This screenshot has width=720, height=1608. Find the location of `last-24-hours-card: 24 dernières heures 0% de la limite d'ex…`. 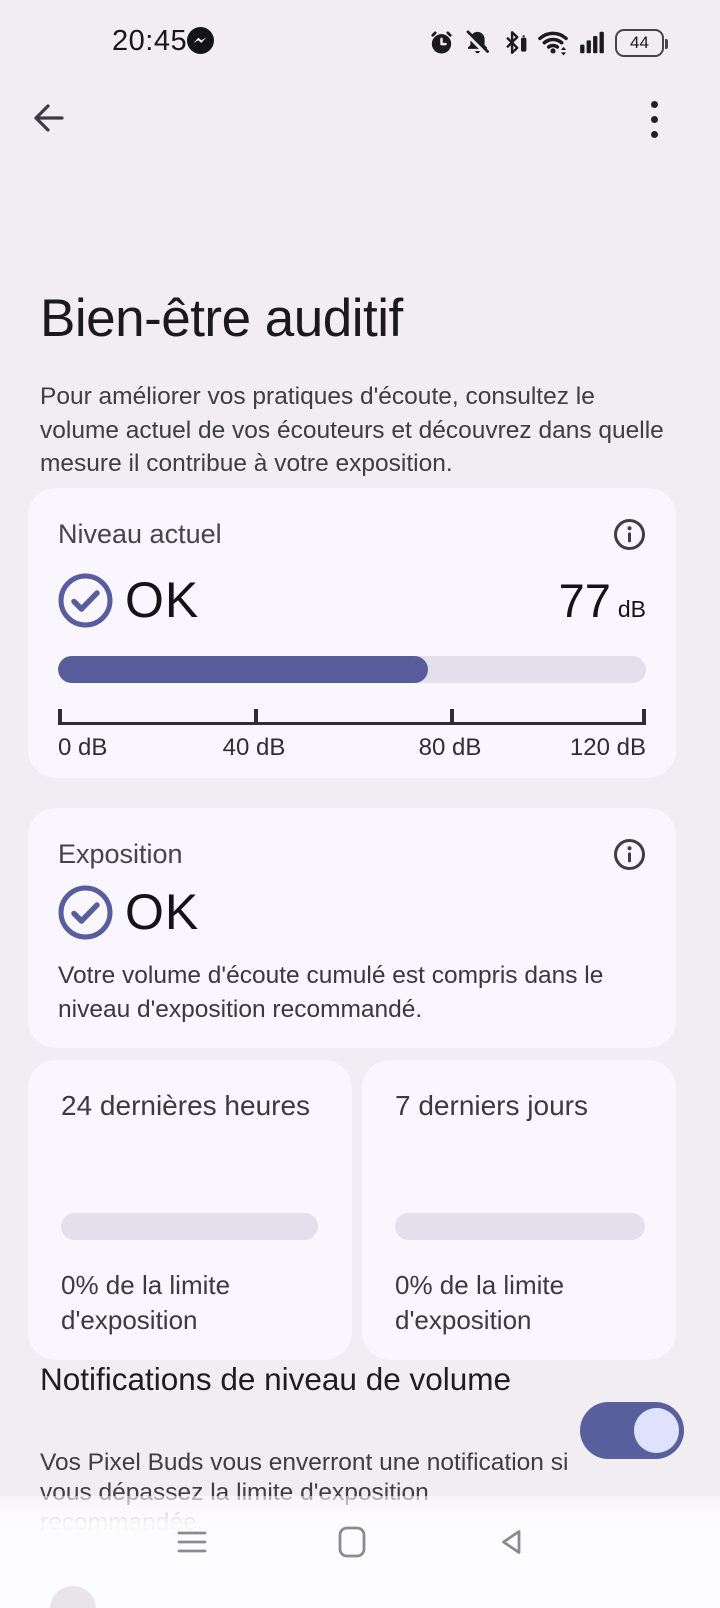

last-24-hours-card: 24 dernières heures 0% de la limite d'ex… is located at coordinates (190, 1210).